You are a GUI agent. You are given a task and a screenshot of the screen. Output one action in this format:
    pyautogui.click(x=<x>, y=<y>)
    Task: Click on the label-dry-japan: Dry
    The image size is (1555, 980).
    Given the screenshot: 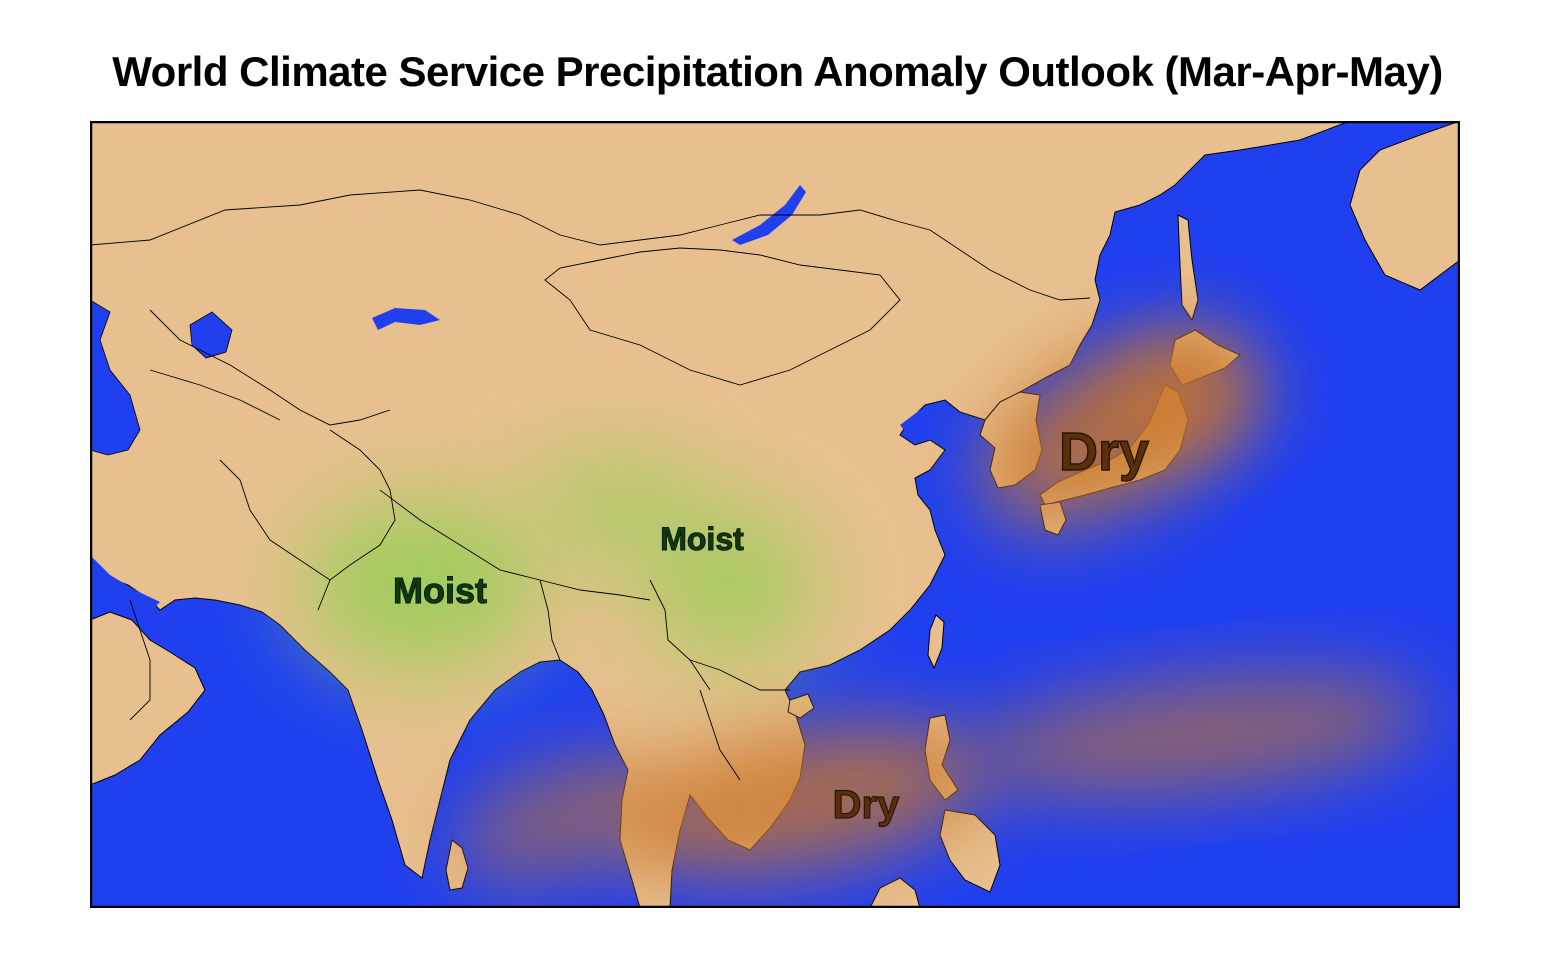 What is the action you would take?
    pyautogui.click(x=1104, y=452)
    